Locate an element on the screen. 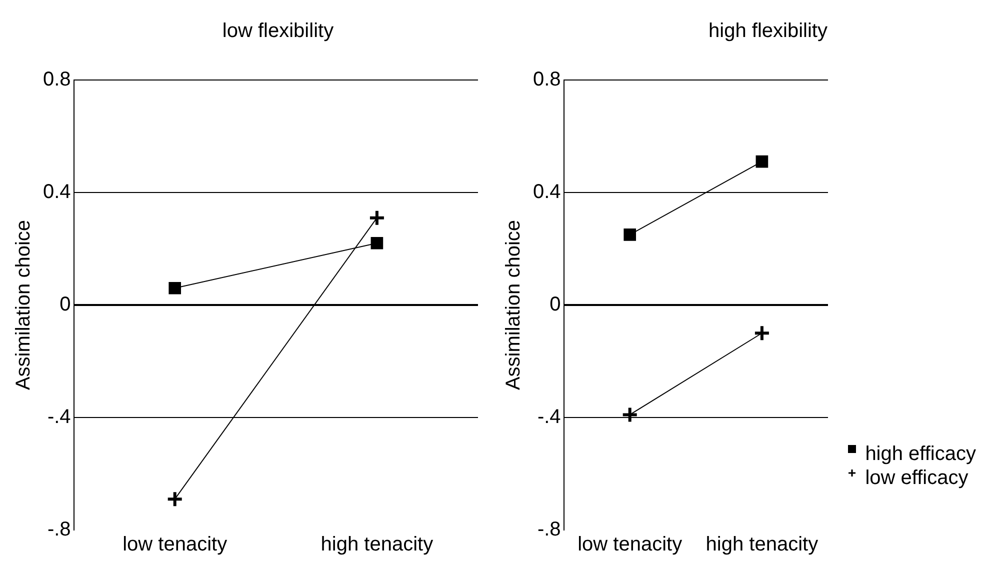 This screenshot has width=991, height=571. legend-label: high efficacy is located at coordinates (920, 454).